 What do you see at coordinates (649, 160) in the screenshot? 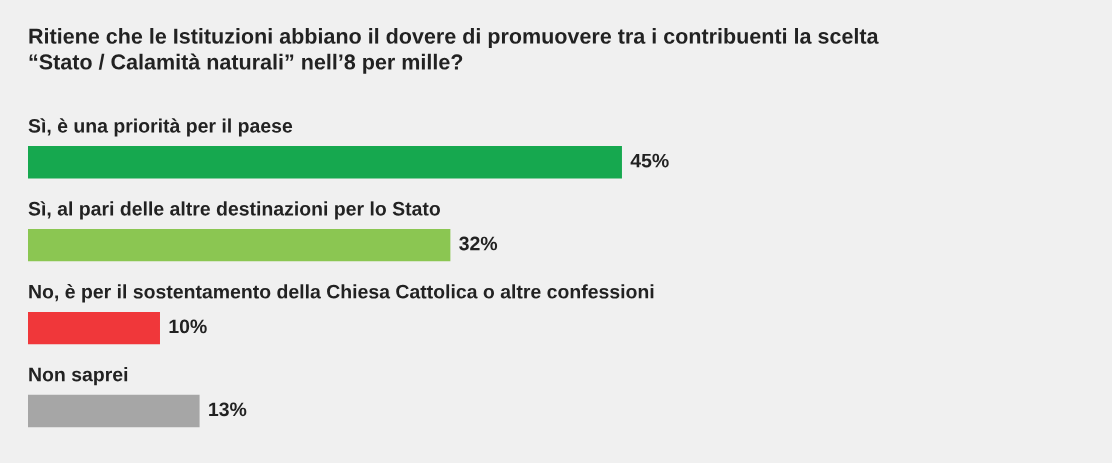
I see `data-label: 45%` at bounding box center [649, 160].